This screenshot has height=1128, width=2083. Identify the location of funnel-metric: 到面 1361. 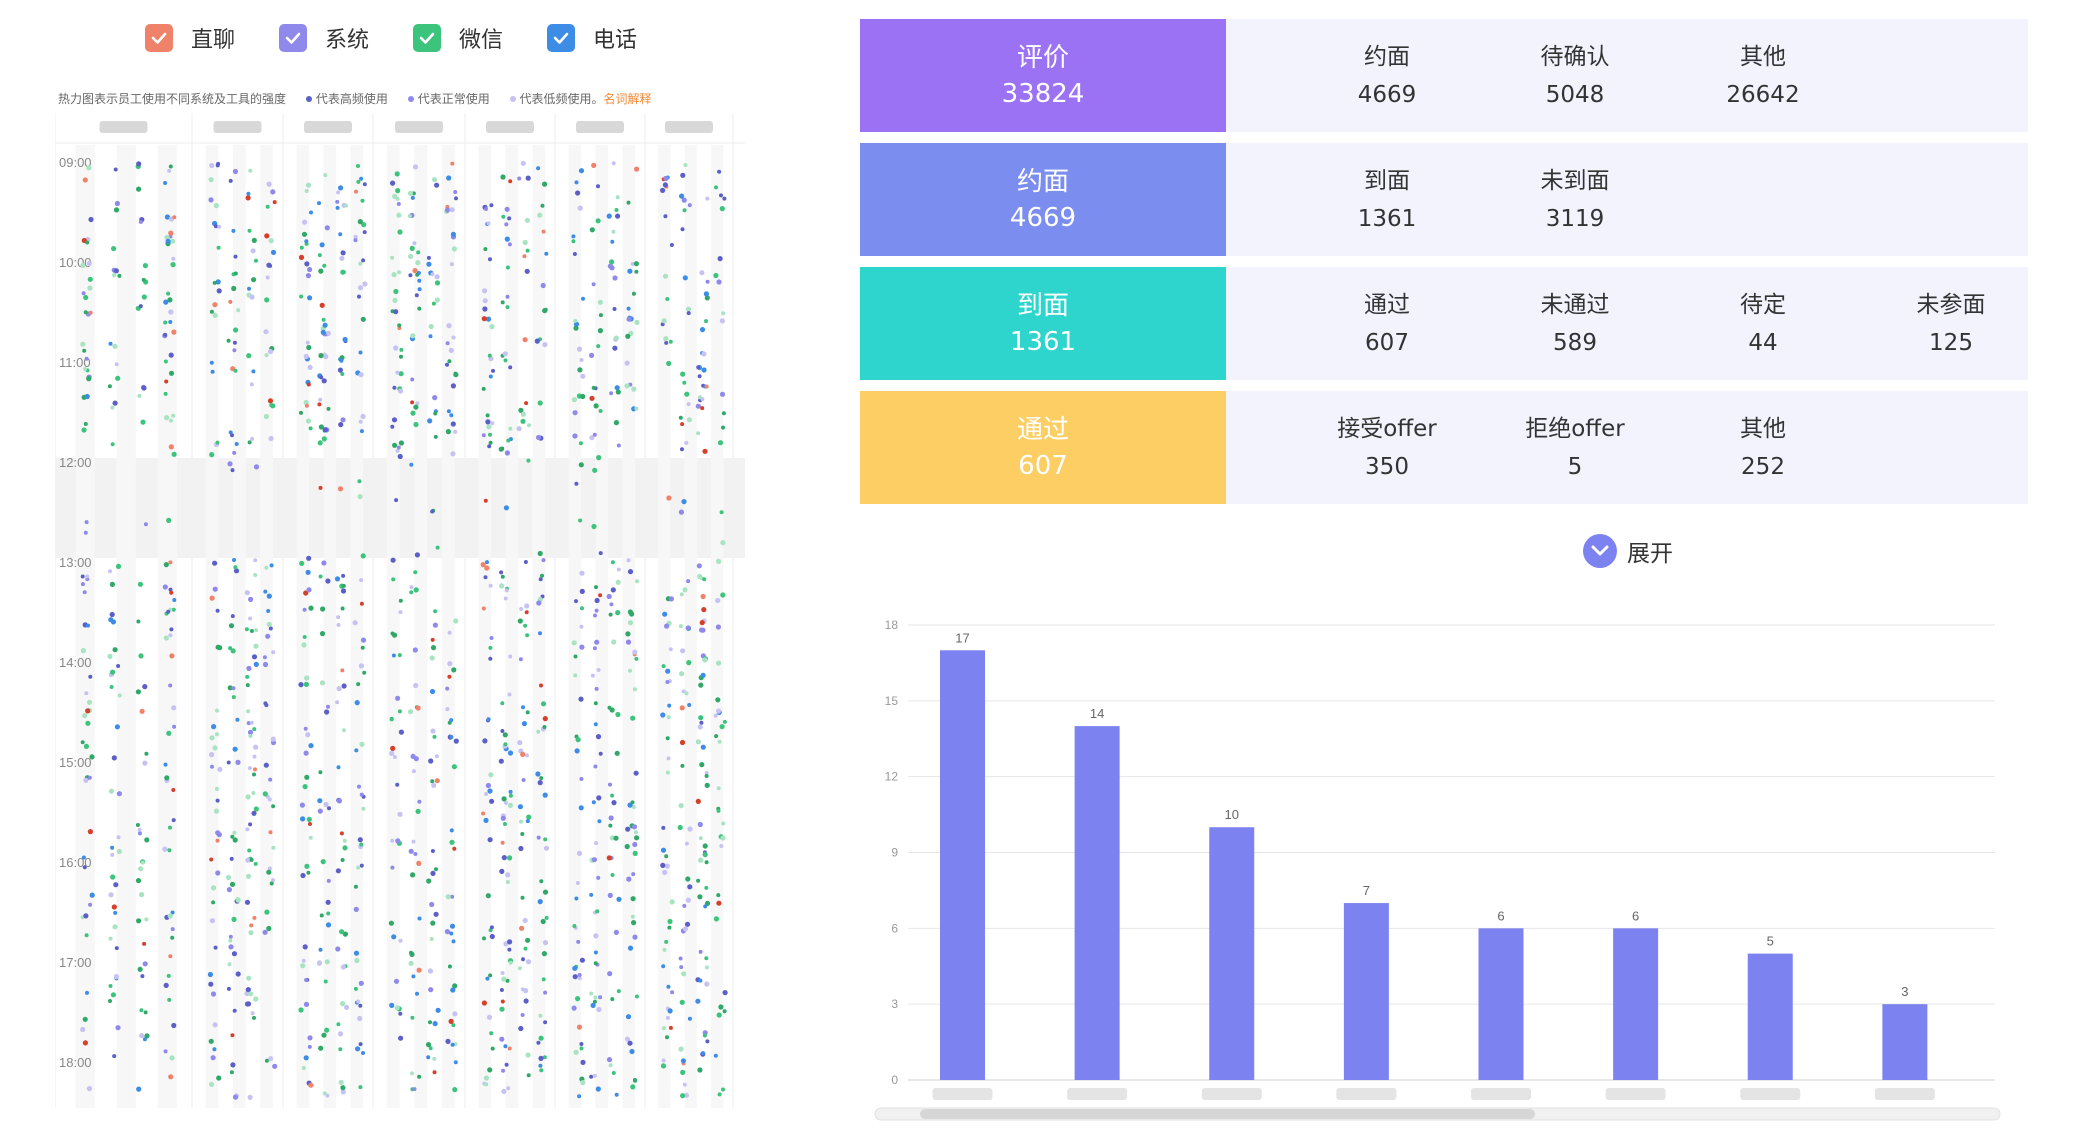
(1387, 199).